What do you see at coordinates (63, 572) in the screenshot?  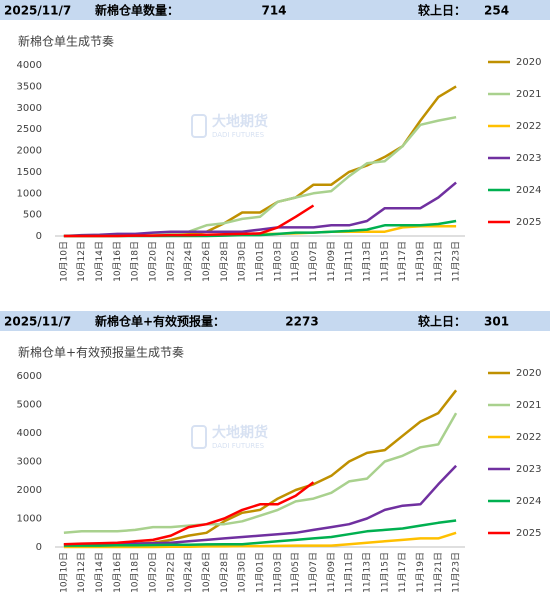 I see `x-tick-label: 10月10日` at bounding box center [63, 572].